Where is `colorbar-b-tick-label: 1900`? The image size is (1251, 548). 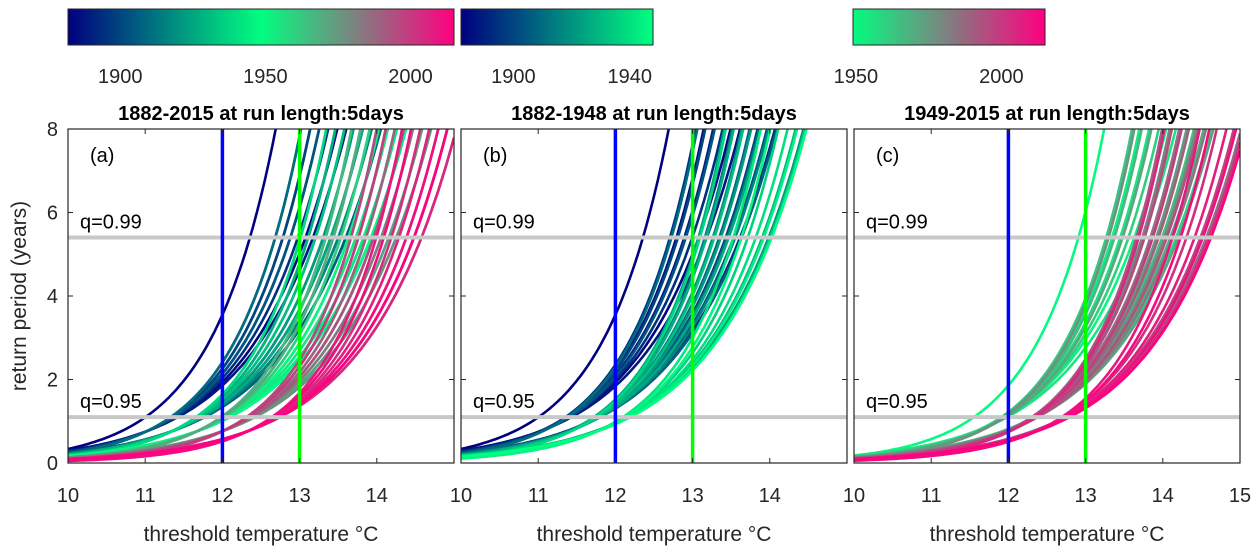
colorbar-b-tick-label: 1900 is located at coordinates (513, 77).